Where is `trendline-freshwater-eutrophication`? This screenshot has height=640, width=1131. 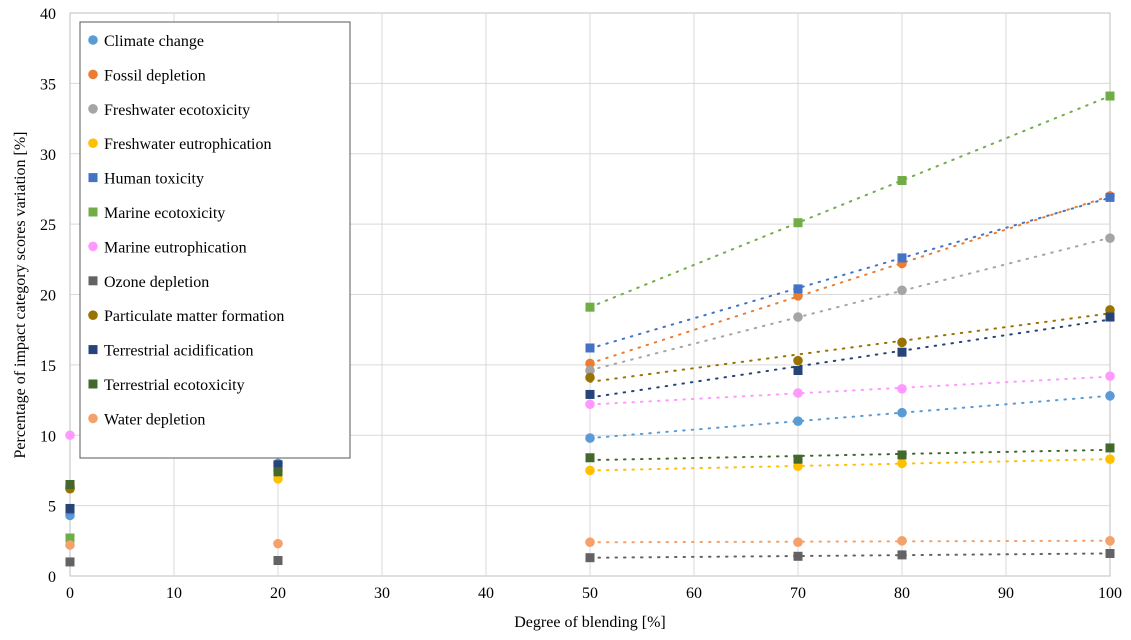 trendline-freshwater-eutrophication is located at coordinates (850, 465).